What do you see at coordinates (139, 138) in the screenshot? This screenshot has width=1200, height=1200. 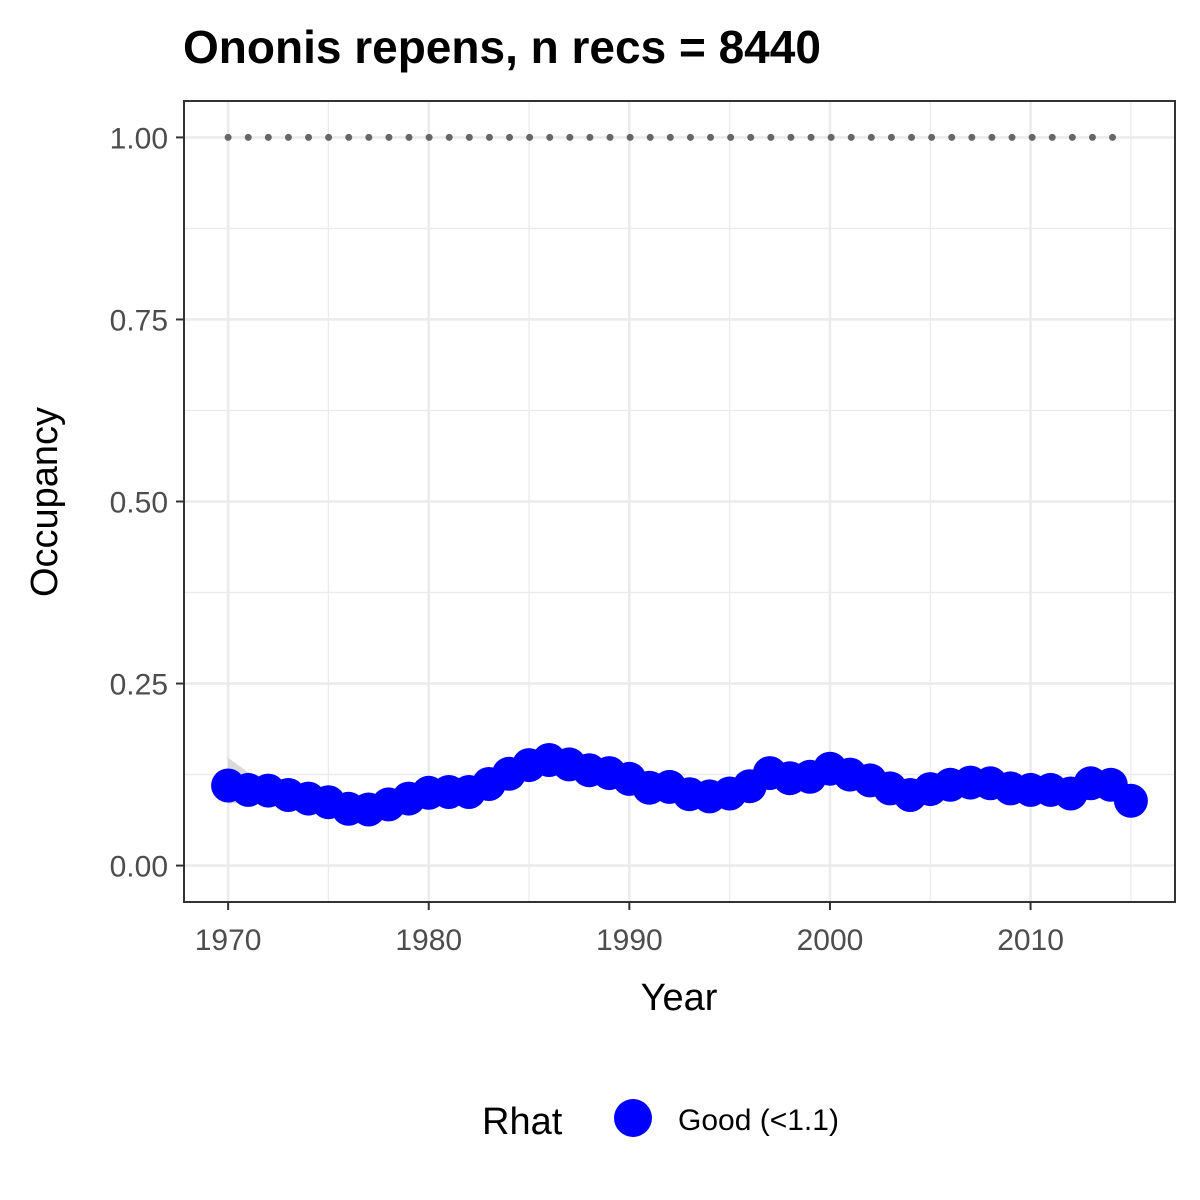 I see `y-tick-label: 1.00` at bounding box center [139, 138].